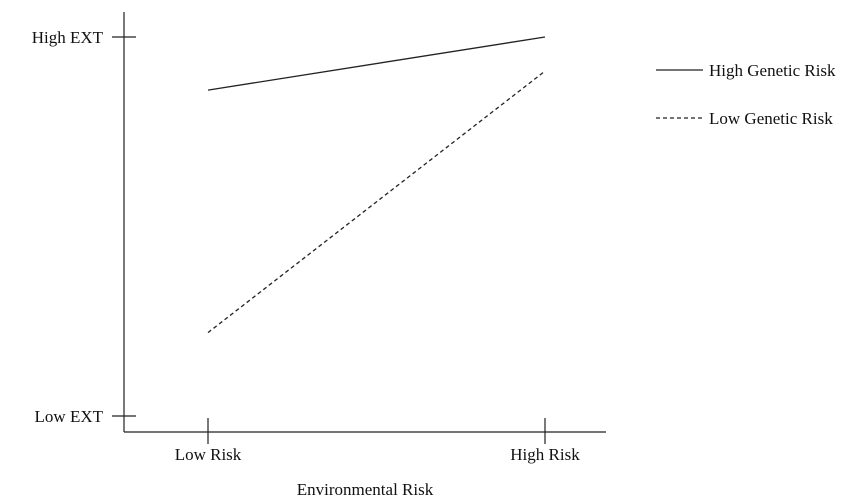 This screenshot has width=867, height=501. What do you see at coordinates (69, 416) in the screenshot?
I see `y-tick-label-low: Low EXT` at bounding box center [69, 416].